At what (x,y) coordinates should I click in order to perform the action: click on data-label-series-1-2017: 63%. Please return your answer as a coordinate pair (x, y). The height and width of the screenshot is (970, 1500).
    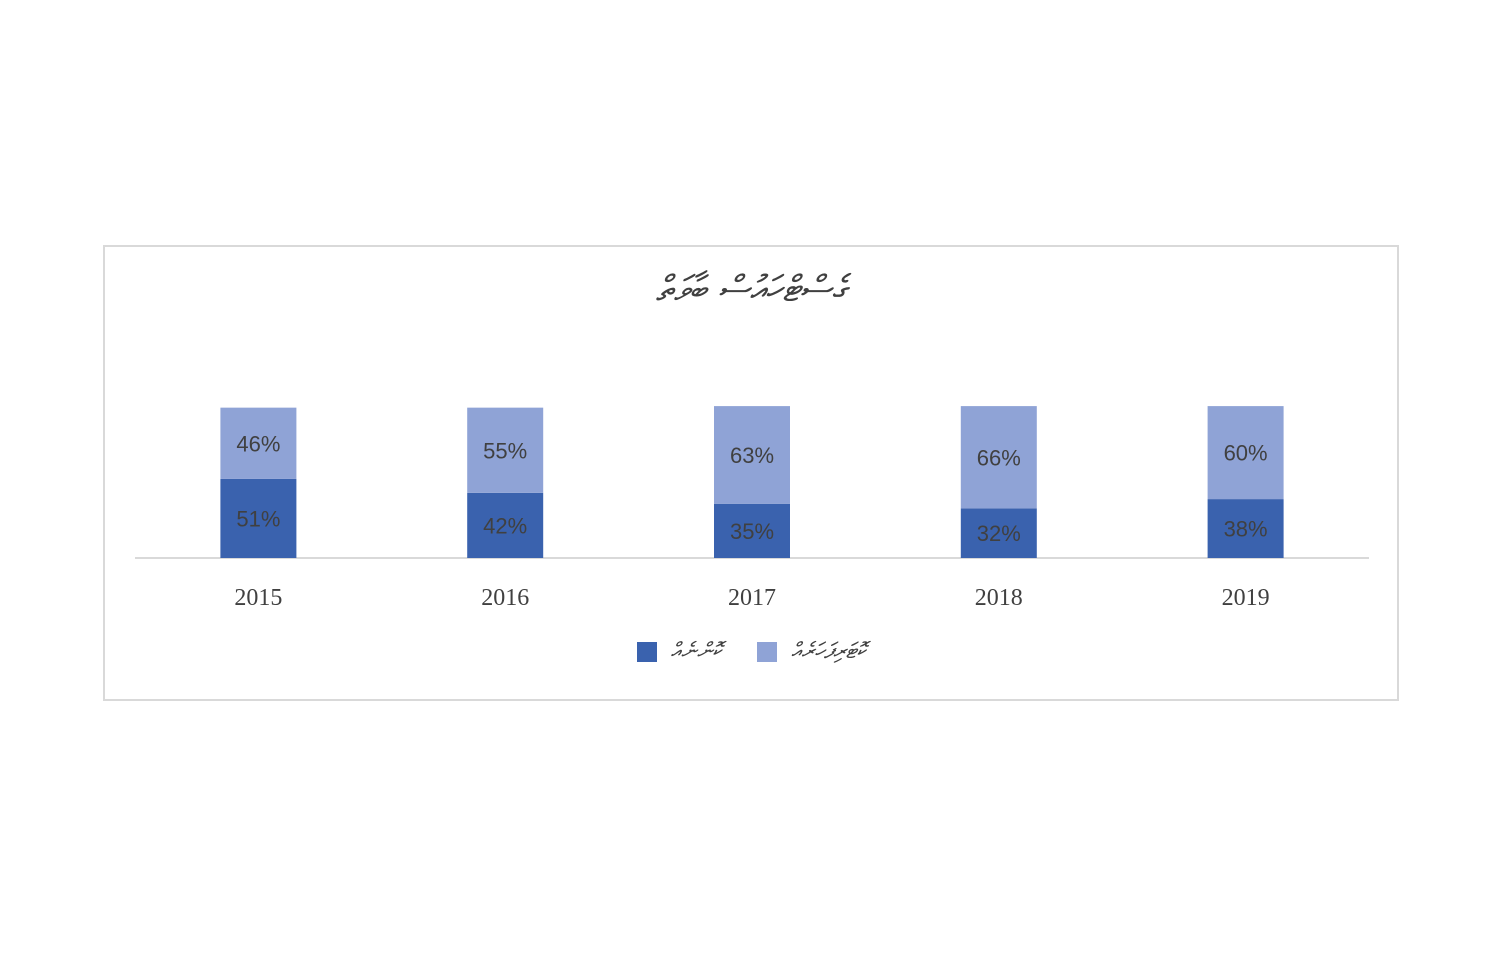
    Looking at the image, I should click on (752, 455).